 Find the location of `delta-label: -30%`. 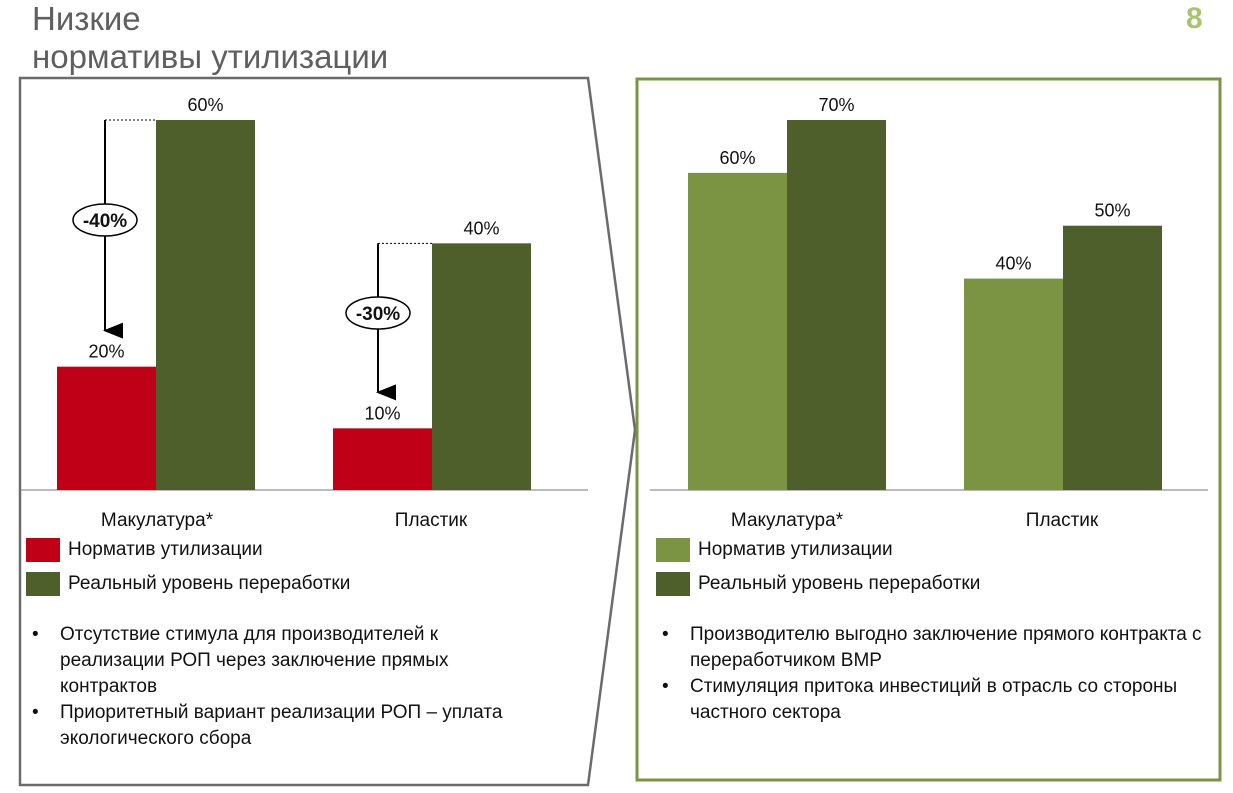

delta-label: -30% is located at coordinates (378, 314).